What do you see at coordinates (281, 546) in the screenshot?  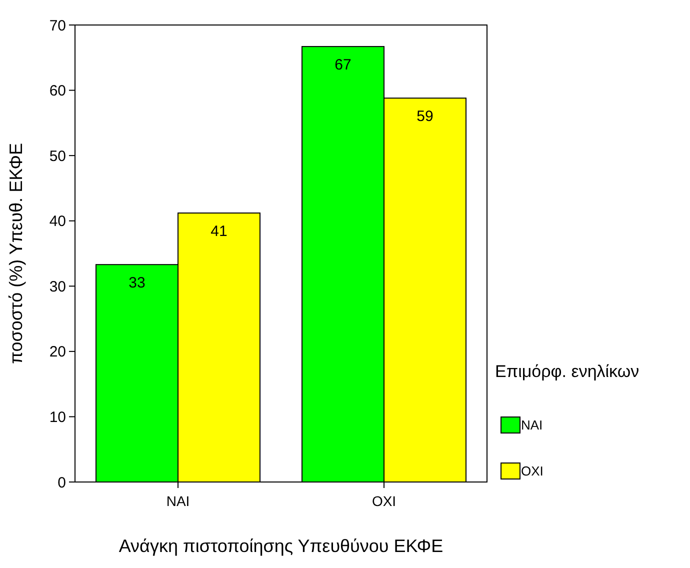 I see `x-axis-title: Ανάγκη πιστοποίησης Υπευθύνου ΕΚΦΕ` at bounding box center [281, 546].